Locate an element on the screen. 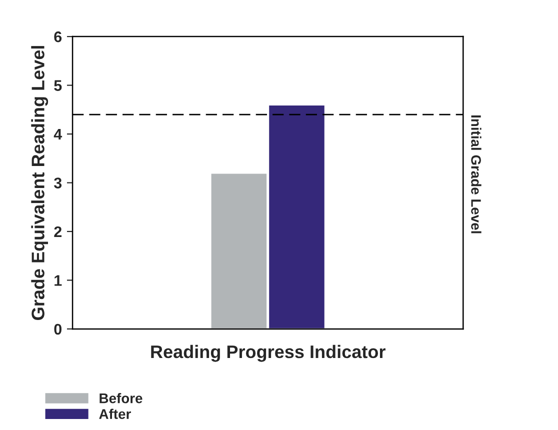 The height and width of the screenshot is (430, 558). y-tick-label: 6 is located at coordinates (58, 36).